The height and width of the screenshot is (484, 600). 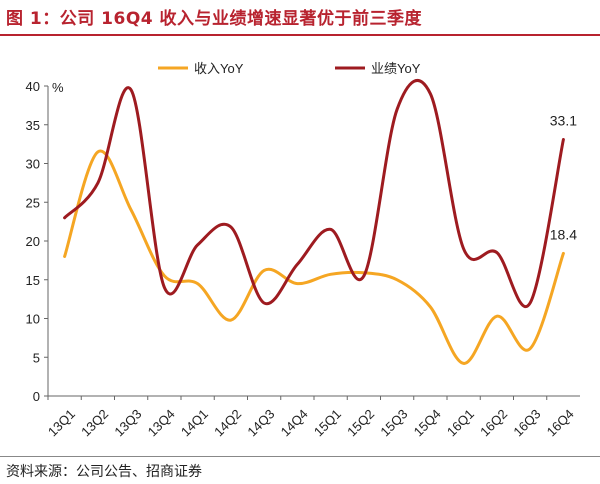 What do you see at coordinates (227, 422) in the screenshot?
I see `x-tick-label: 14Q2` at bounding box center [227, 422].